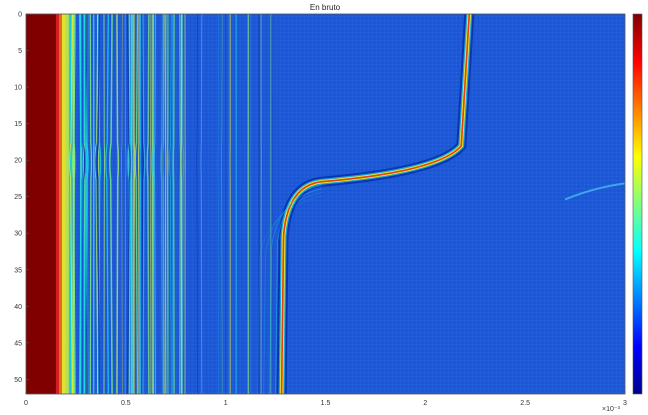 The image size is (648, 415). Describe the element at coordinates (226, 403) in the screenshot. I see `x-tick-label: 1` at that location.